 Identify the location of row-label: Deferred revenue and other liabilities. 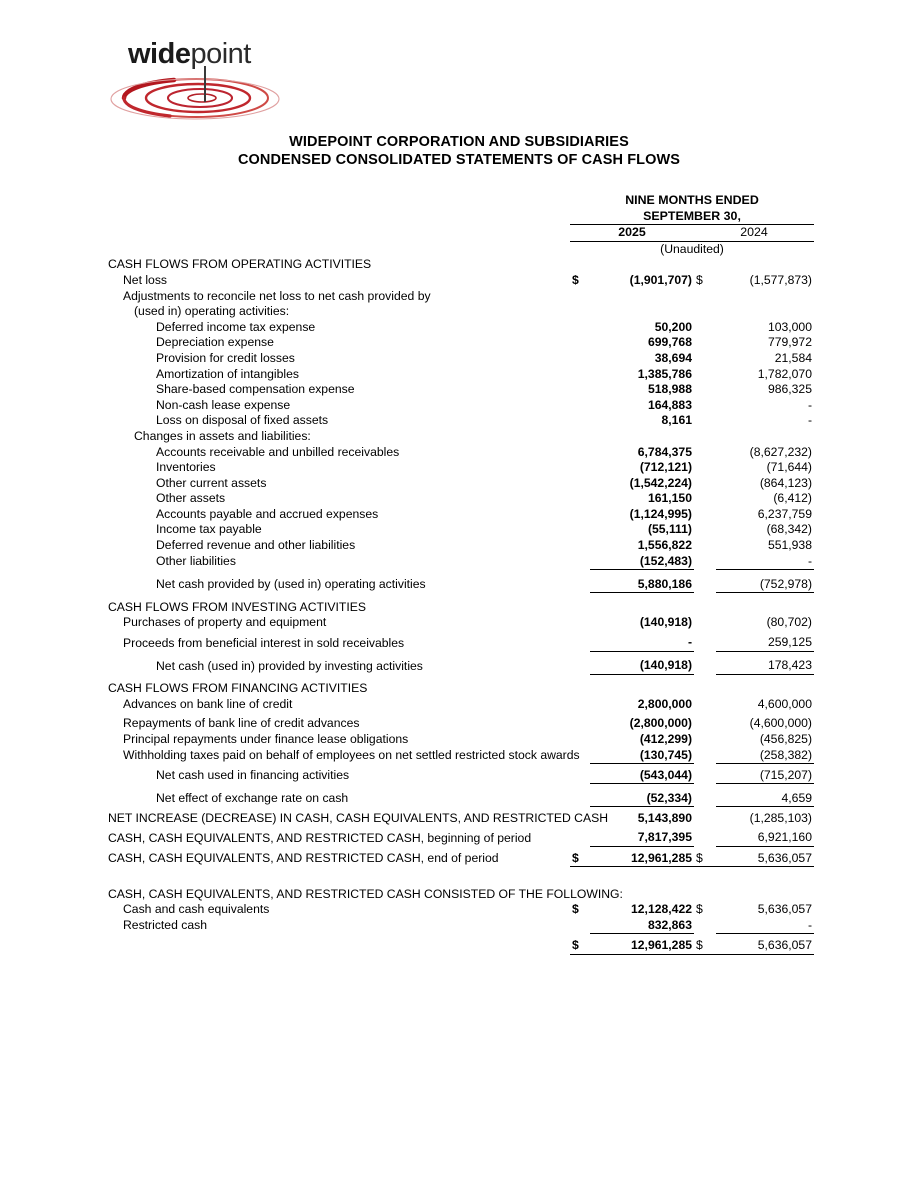
(256, 545).